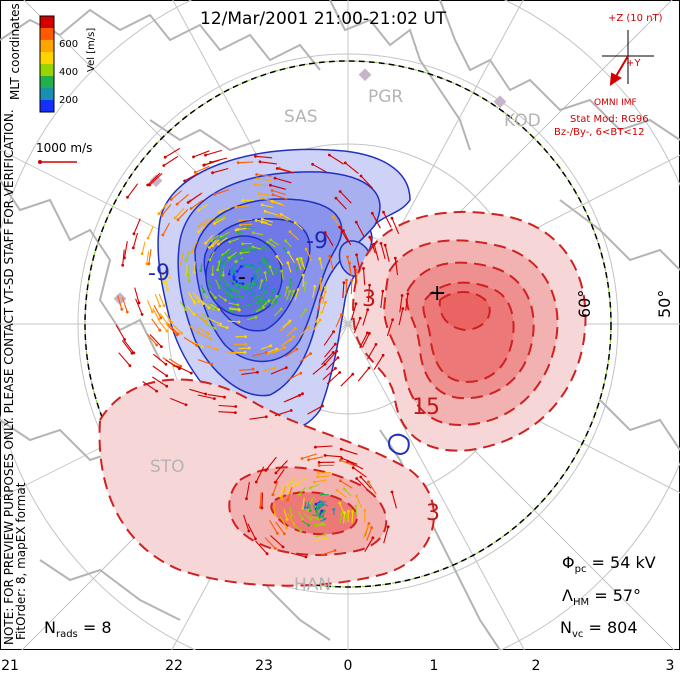  Describe the element at coordinates (618, 595) in the screenshot. I see `lambda-value: = 57°` at that location.